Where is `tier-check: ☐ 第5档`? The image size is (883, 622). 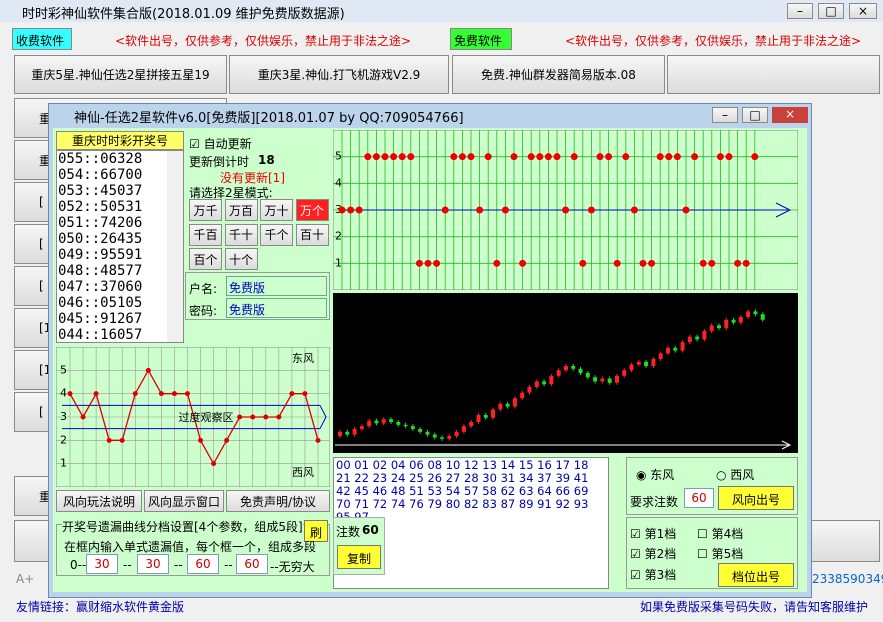 tier-check: ☐ 第5档 is located at coordinates (720, 554).